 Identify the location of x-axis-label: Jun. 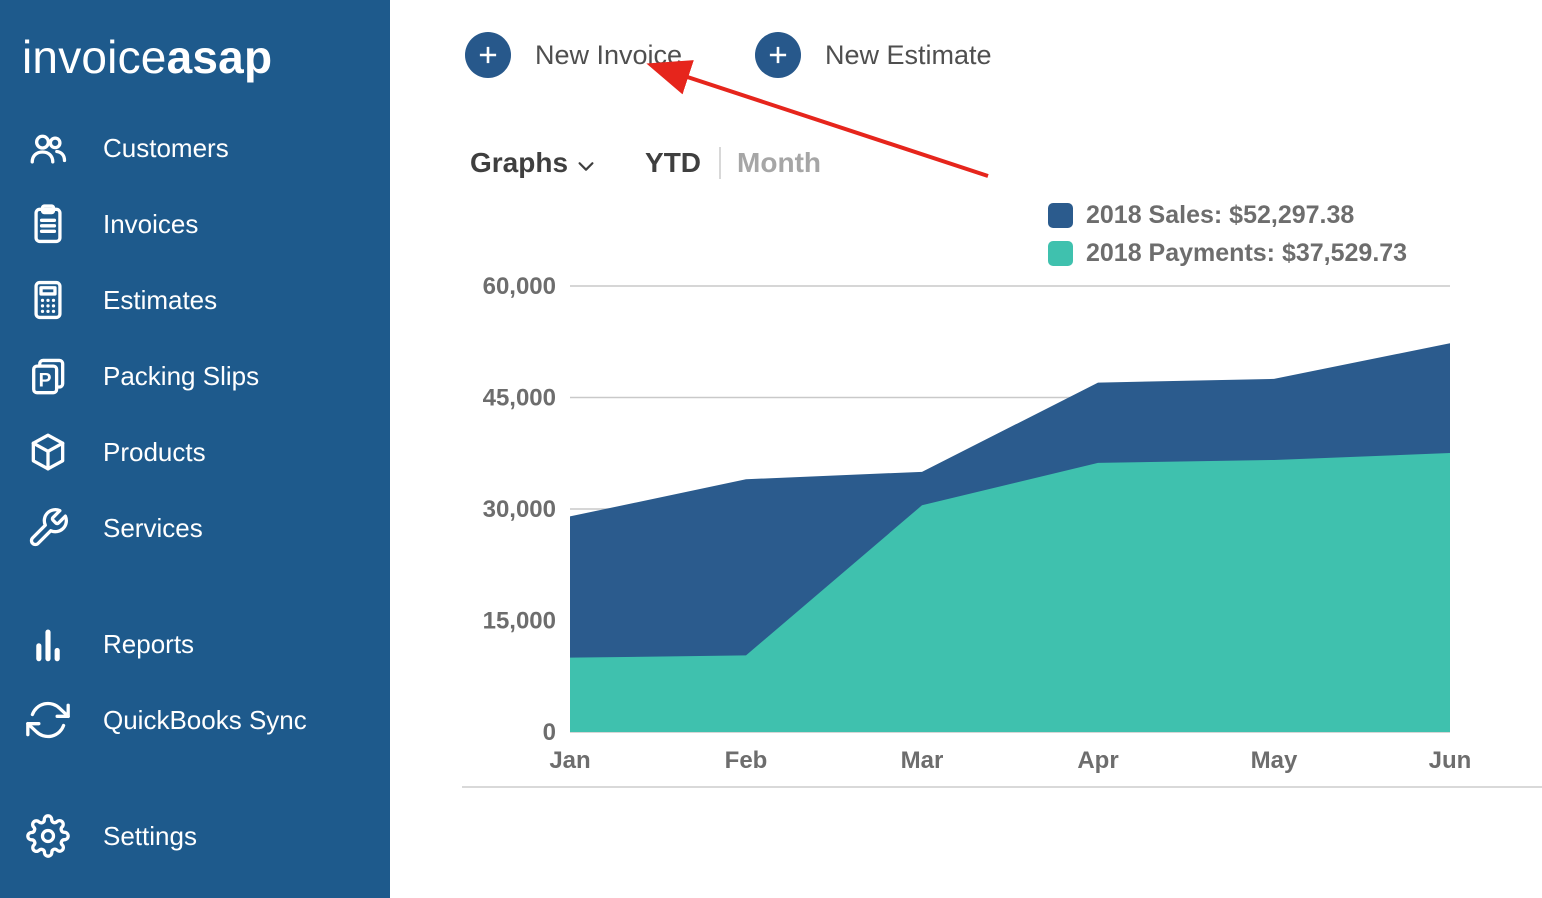
(1450, 760).